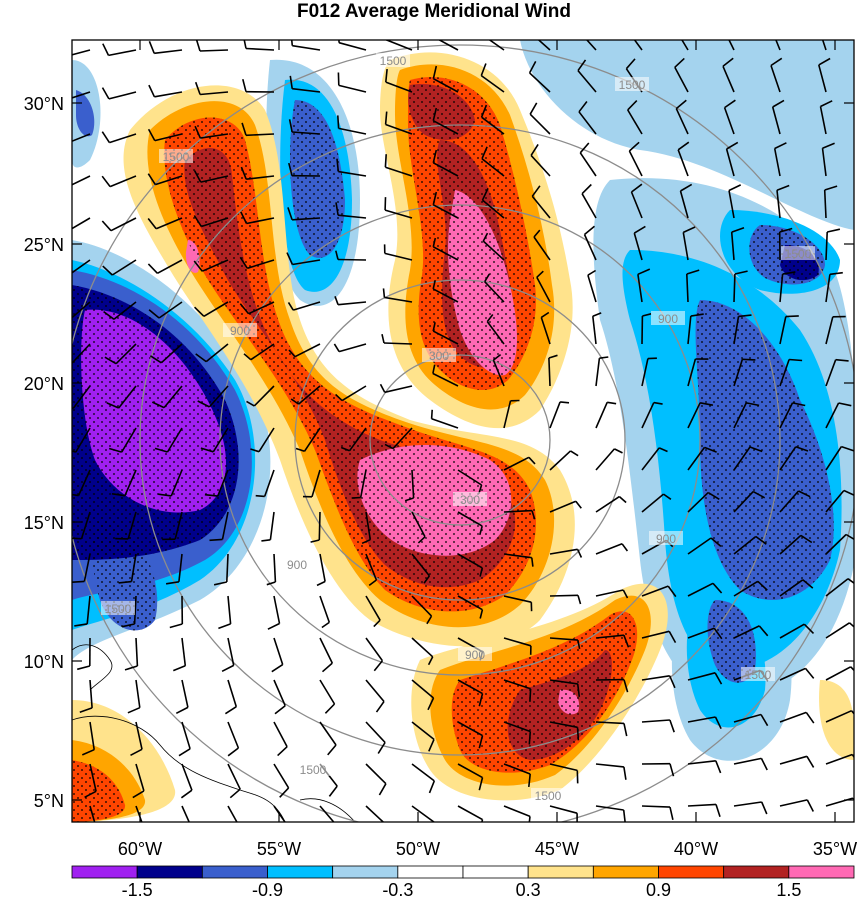  I want to click on colorbar-label: -1.5, so click(137, 890).